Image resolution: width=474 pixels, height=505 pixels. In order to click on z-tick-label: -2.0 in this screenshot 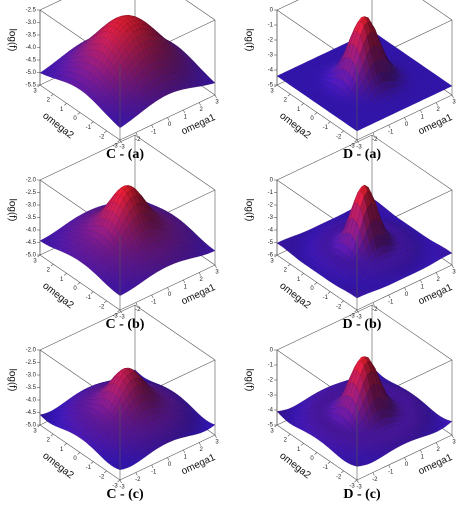, I will do `click(31, 181)`.